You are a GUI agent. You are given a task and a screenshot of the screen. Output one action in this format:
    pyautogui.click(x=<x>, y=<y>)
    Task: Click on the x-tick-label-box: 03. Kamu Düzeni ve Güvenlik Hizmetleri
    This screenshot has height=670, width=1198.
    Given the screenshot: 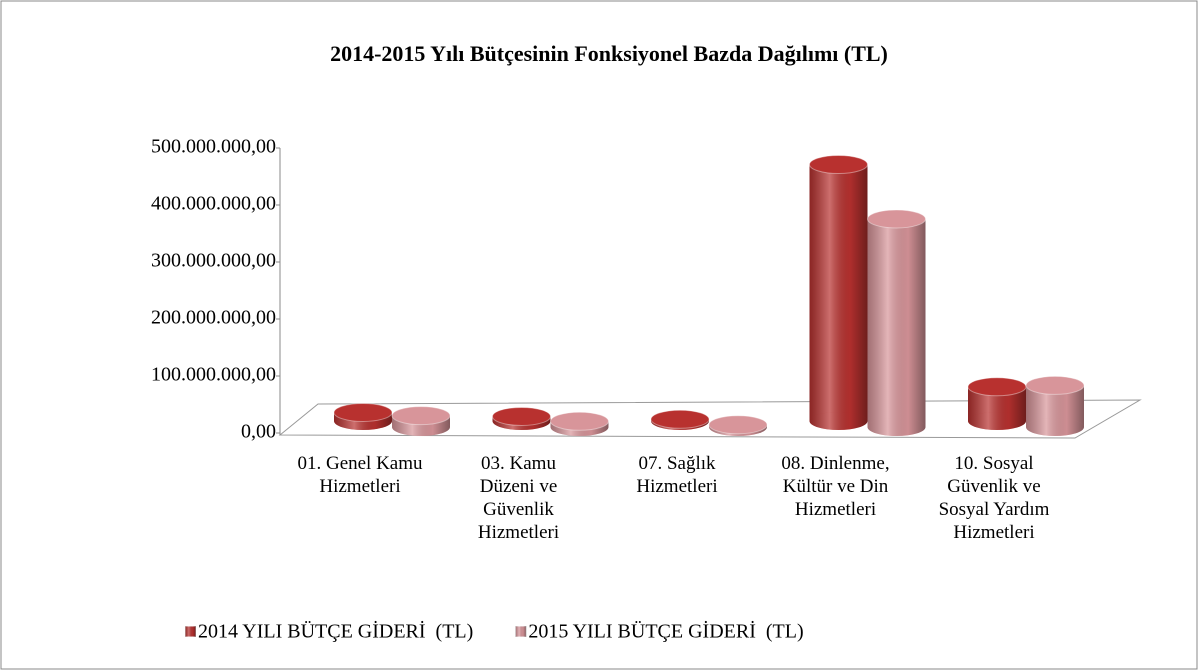 What is the action you would take?
    pyautogui.click(x=518, y=498)
    